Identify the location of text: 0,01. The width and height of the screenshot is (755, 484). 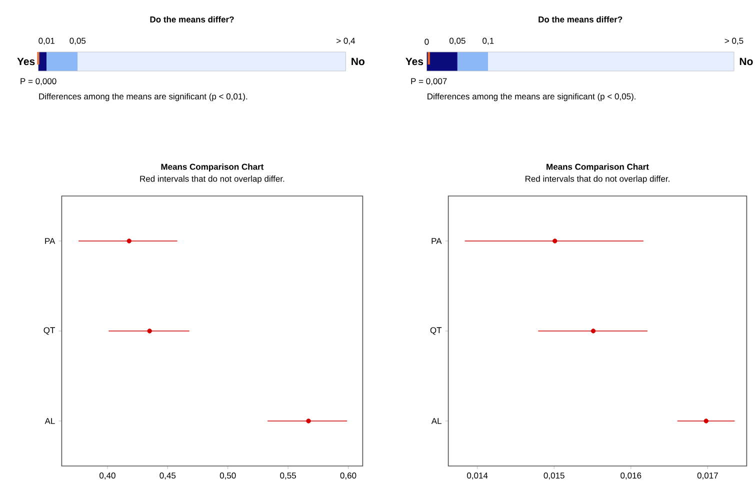
(46, 41).